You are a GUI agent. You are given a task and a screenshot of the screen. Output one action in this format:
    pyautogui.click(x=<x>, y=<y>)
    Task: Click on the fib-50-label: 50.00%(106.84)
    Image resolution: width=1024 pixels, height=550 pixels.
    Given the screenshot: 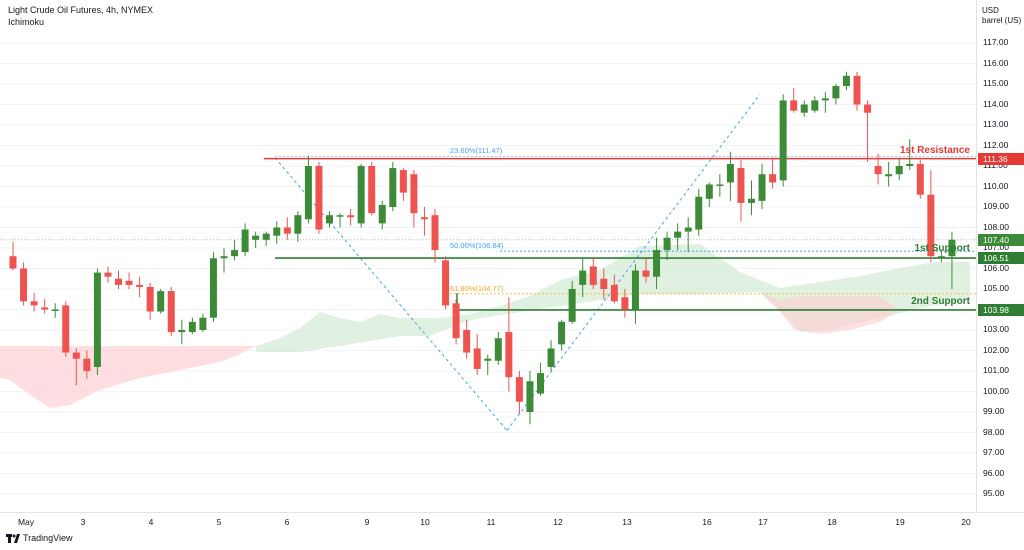 What is the action you would take?
    pyautogui.click(x=477, y=246)
    